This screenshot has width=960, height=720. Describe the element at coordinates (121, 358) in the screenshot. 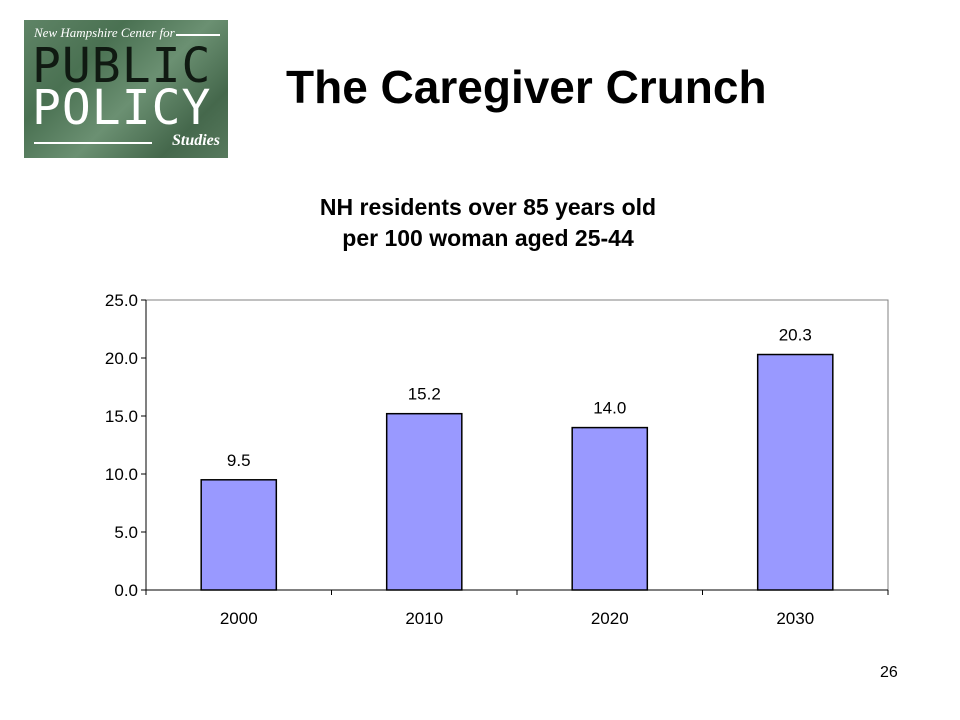

I see `y-tick-label: 20.0` at that location.